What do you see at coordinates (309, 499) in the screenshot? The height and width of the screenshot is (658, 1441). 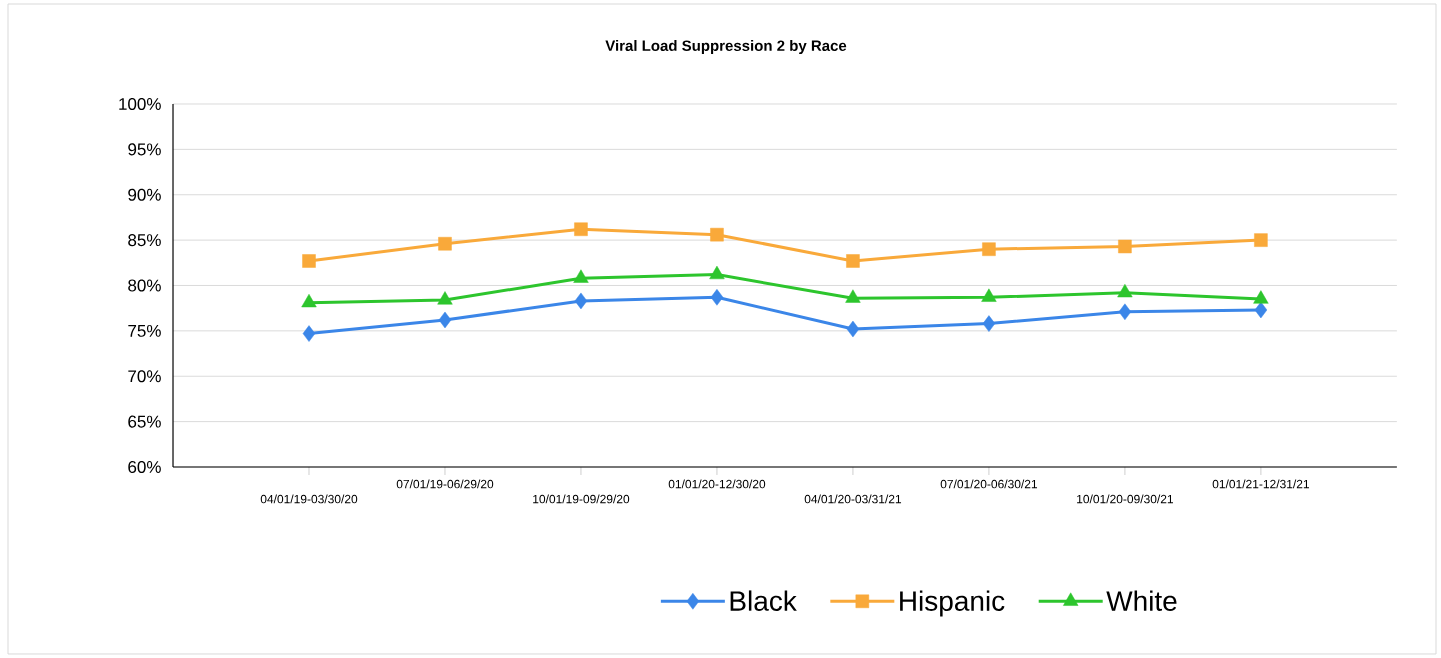 I see `x-tick-label: 04/01/19-03/30/20` at bounding box center [309, 499].